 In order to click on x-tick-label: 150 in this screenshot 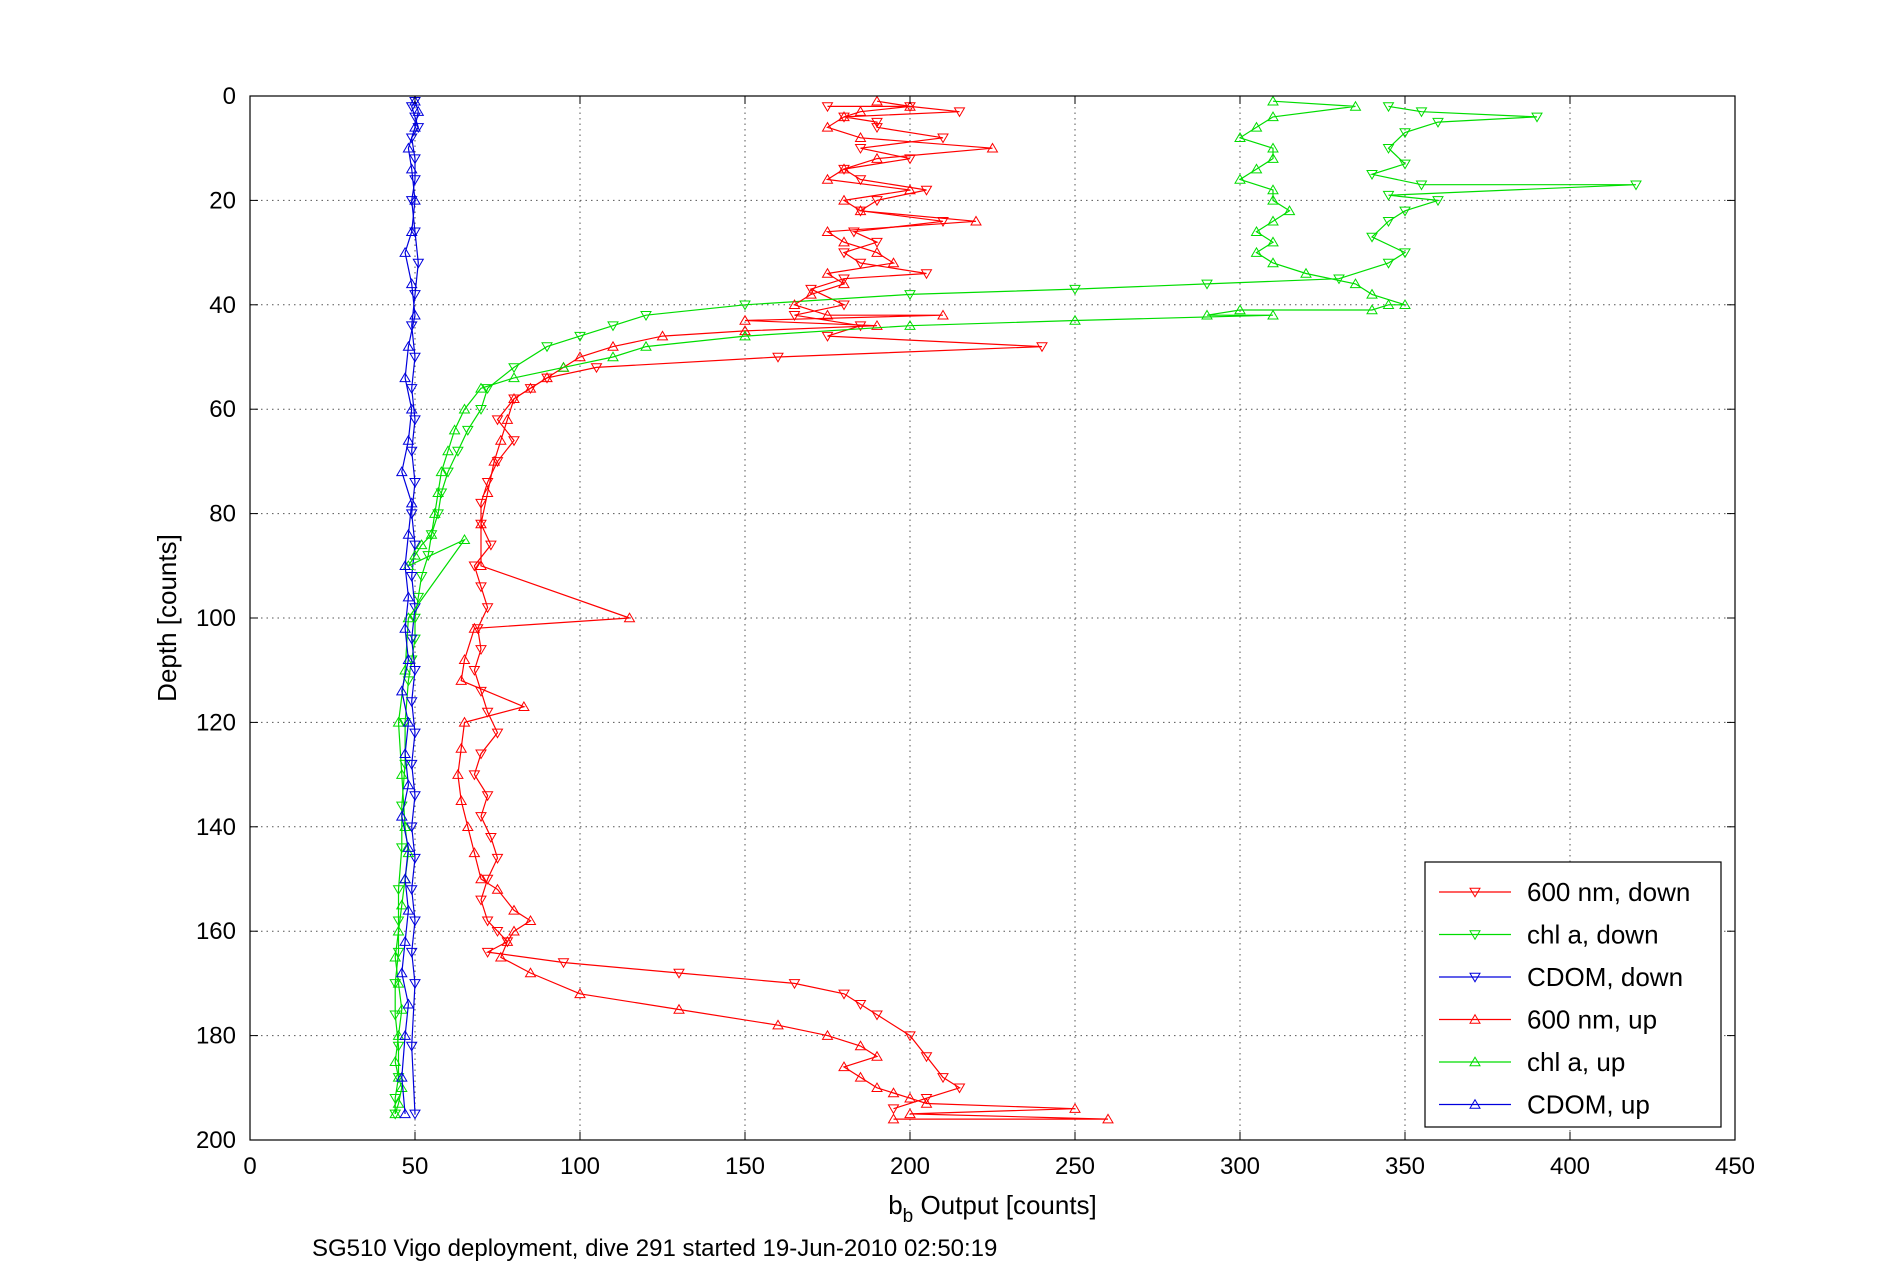, I will do `click(745, 1166)`.